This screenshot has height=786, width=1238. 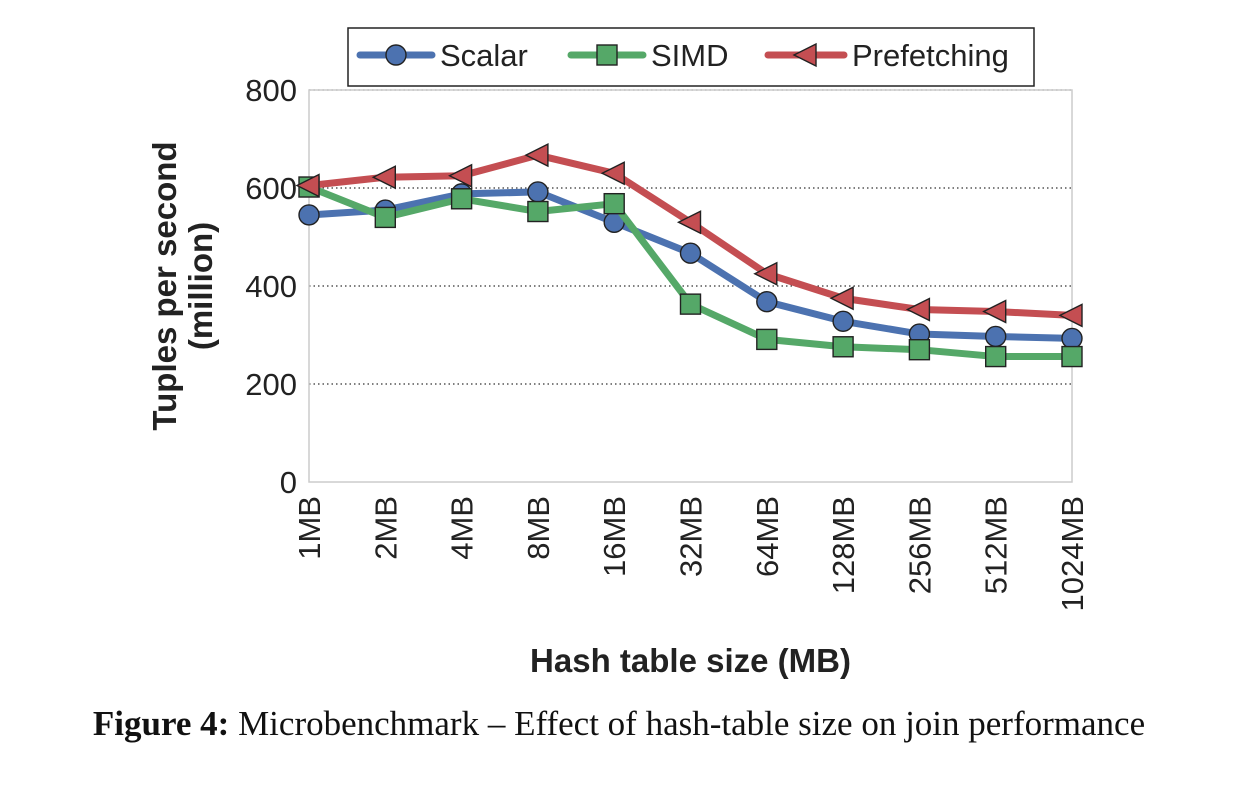 I want to click on legend-marker-simd, so click(x=607, y=55).